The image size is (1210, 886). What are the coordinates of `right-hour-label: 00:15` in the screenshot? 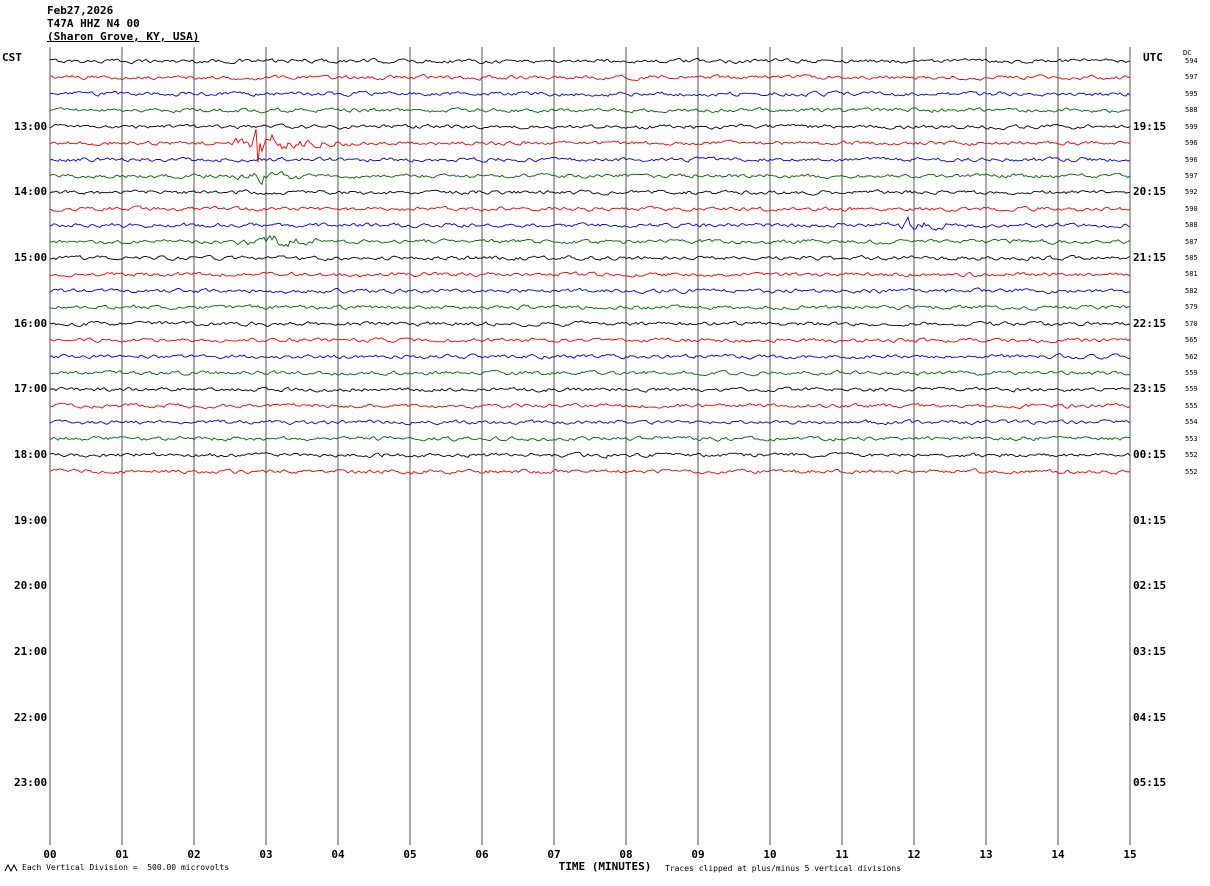 It's located at (1150, 455).